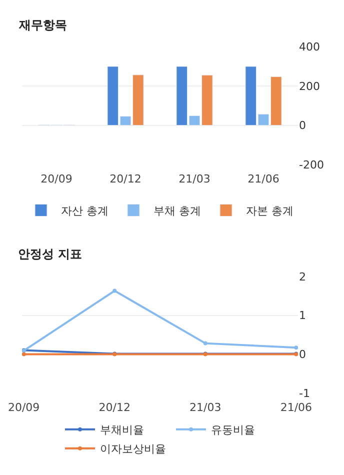  I want to click on legend-label: 유동비율, so click(233, 430).